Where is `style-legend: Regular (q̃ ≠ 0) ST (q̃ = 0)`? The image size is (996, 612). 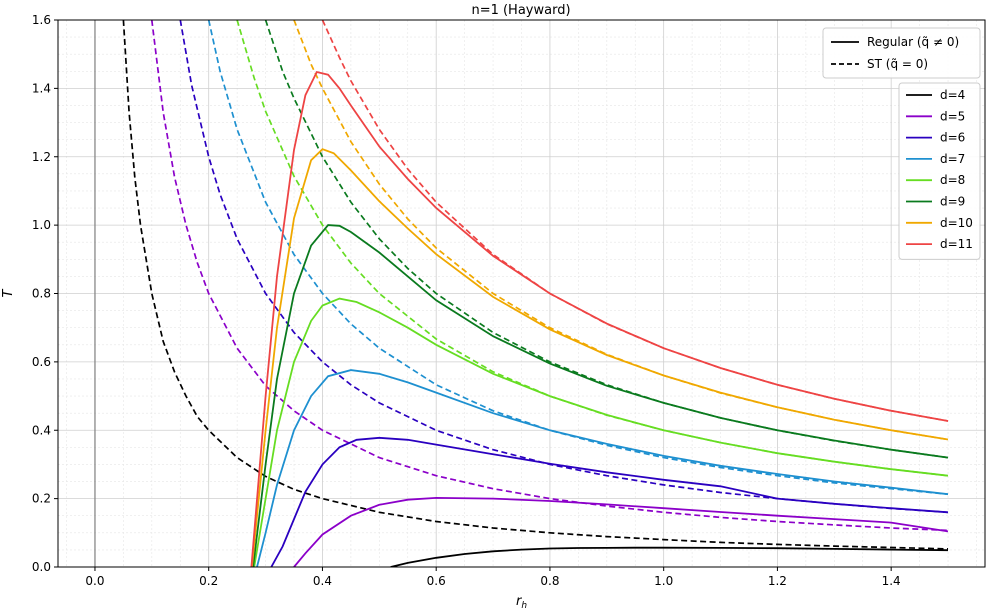
style-legend: Regular (q̃ ≠ 0) ST (q̃ = 0) is located at coordinates (901, 53).